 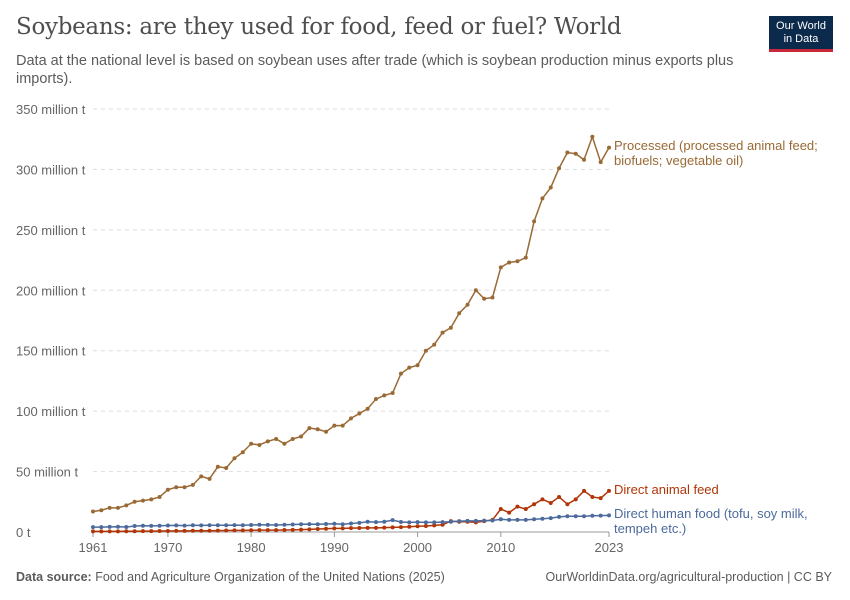 What do you see at coordinates (23, 532) in the screenshot?
I see `y-tick-label: 0 t` at bounding box center [23, 532].